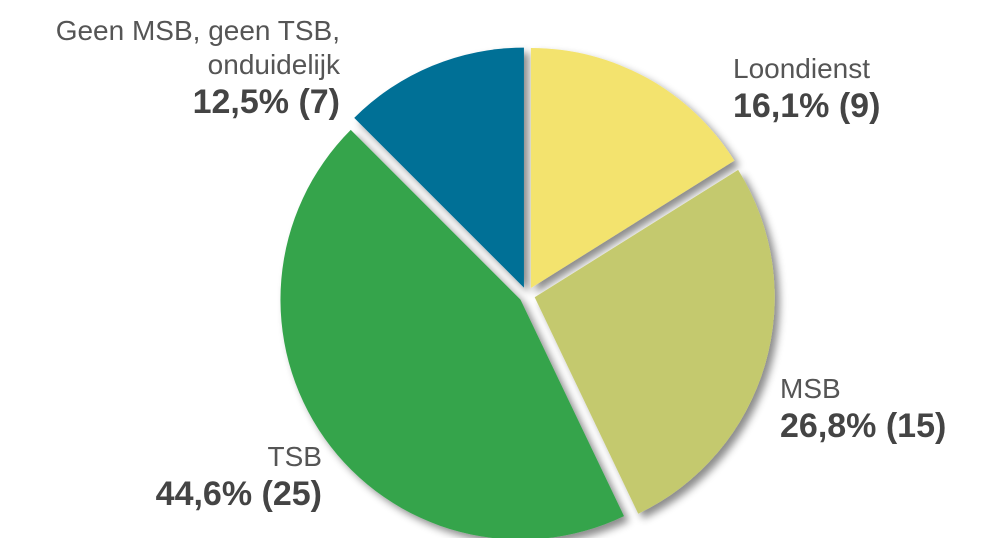 This screenshot has height=538, width=989. What do you see at coordinates (197, 47) in the screenshot?
I see `category-label: Geen MSB, geen TSB, onduidelijk` at bounding box center [197, 47].